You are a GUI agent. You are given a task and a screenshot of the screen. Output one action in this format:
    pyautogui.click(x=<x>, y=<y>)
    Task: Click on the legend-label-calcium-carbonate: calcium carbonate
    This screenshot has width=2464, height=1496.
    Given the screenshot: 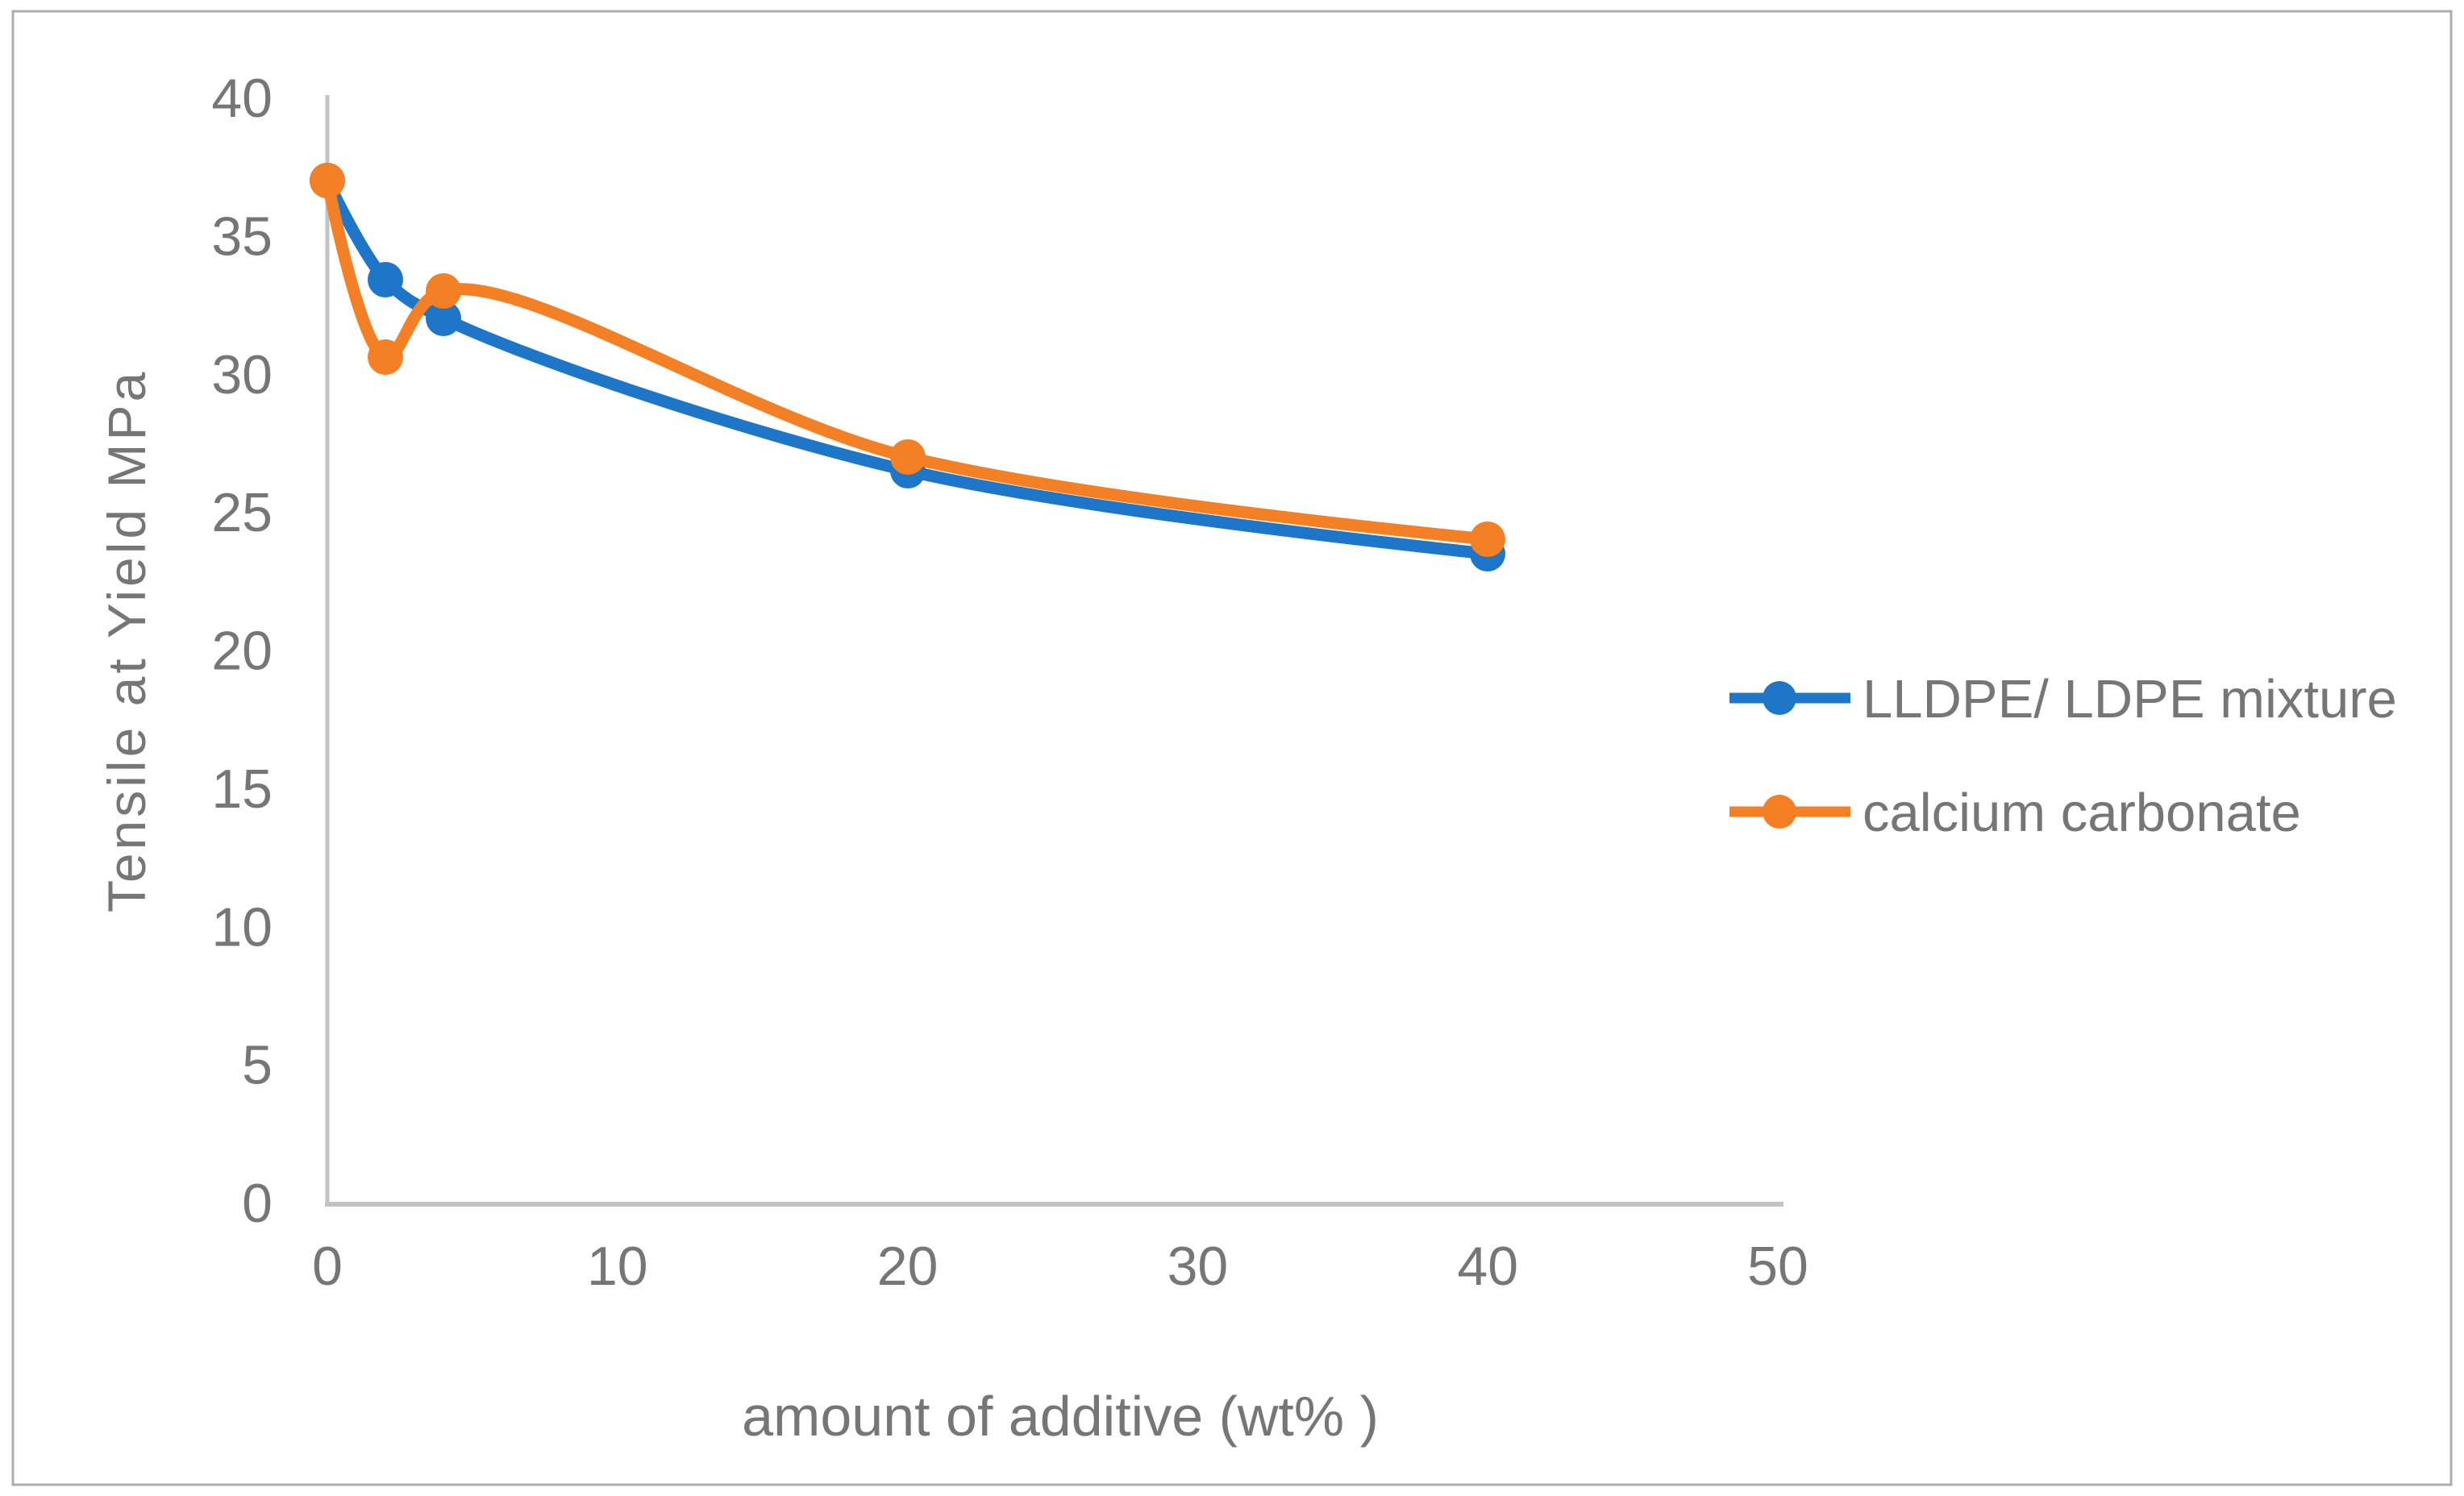 What is the action you would take?
    pyautogui.click(x=2082, y=813)
    